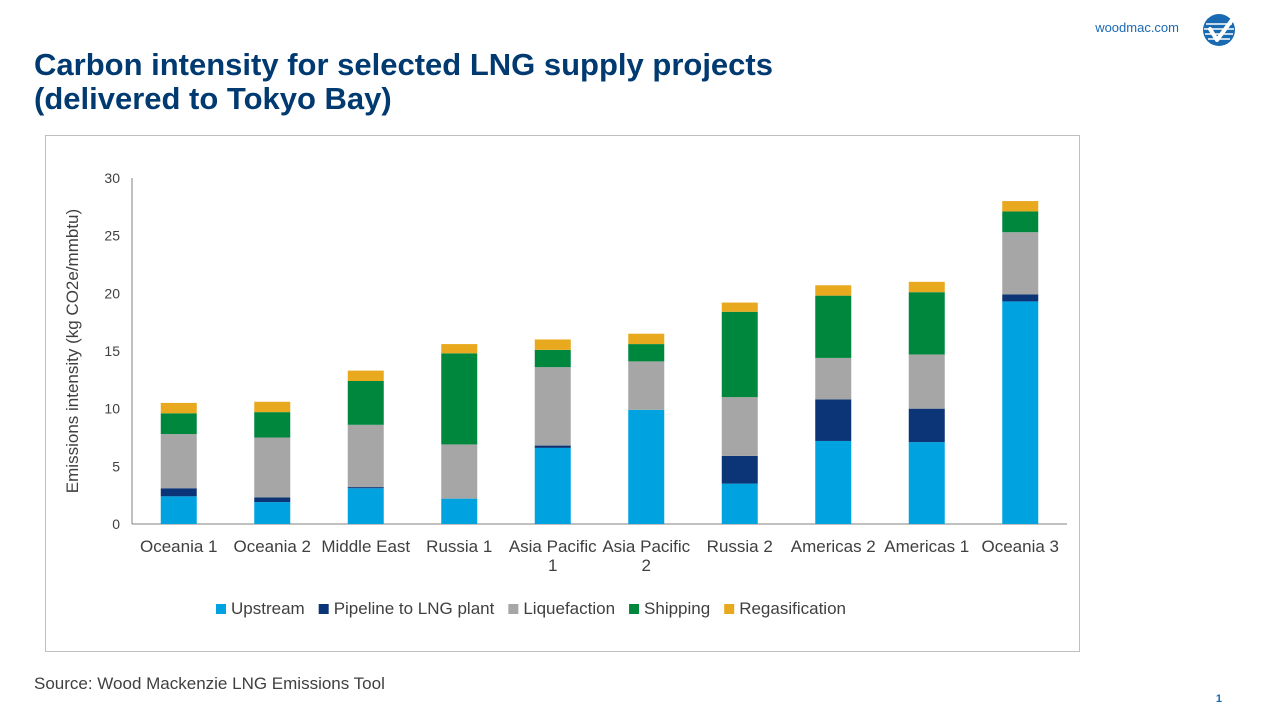  Describe the element at coordinates (178, 424) in the screenshot. I see `bar-0-shipping` at that location.